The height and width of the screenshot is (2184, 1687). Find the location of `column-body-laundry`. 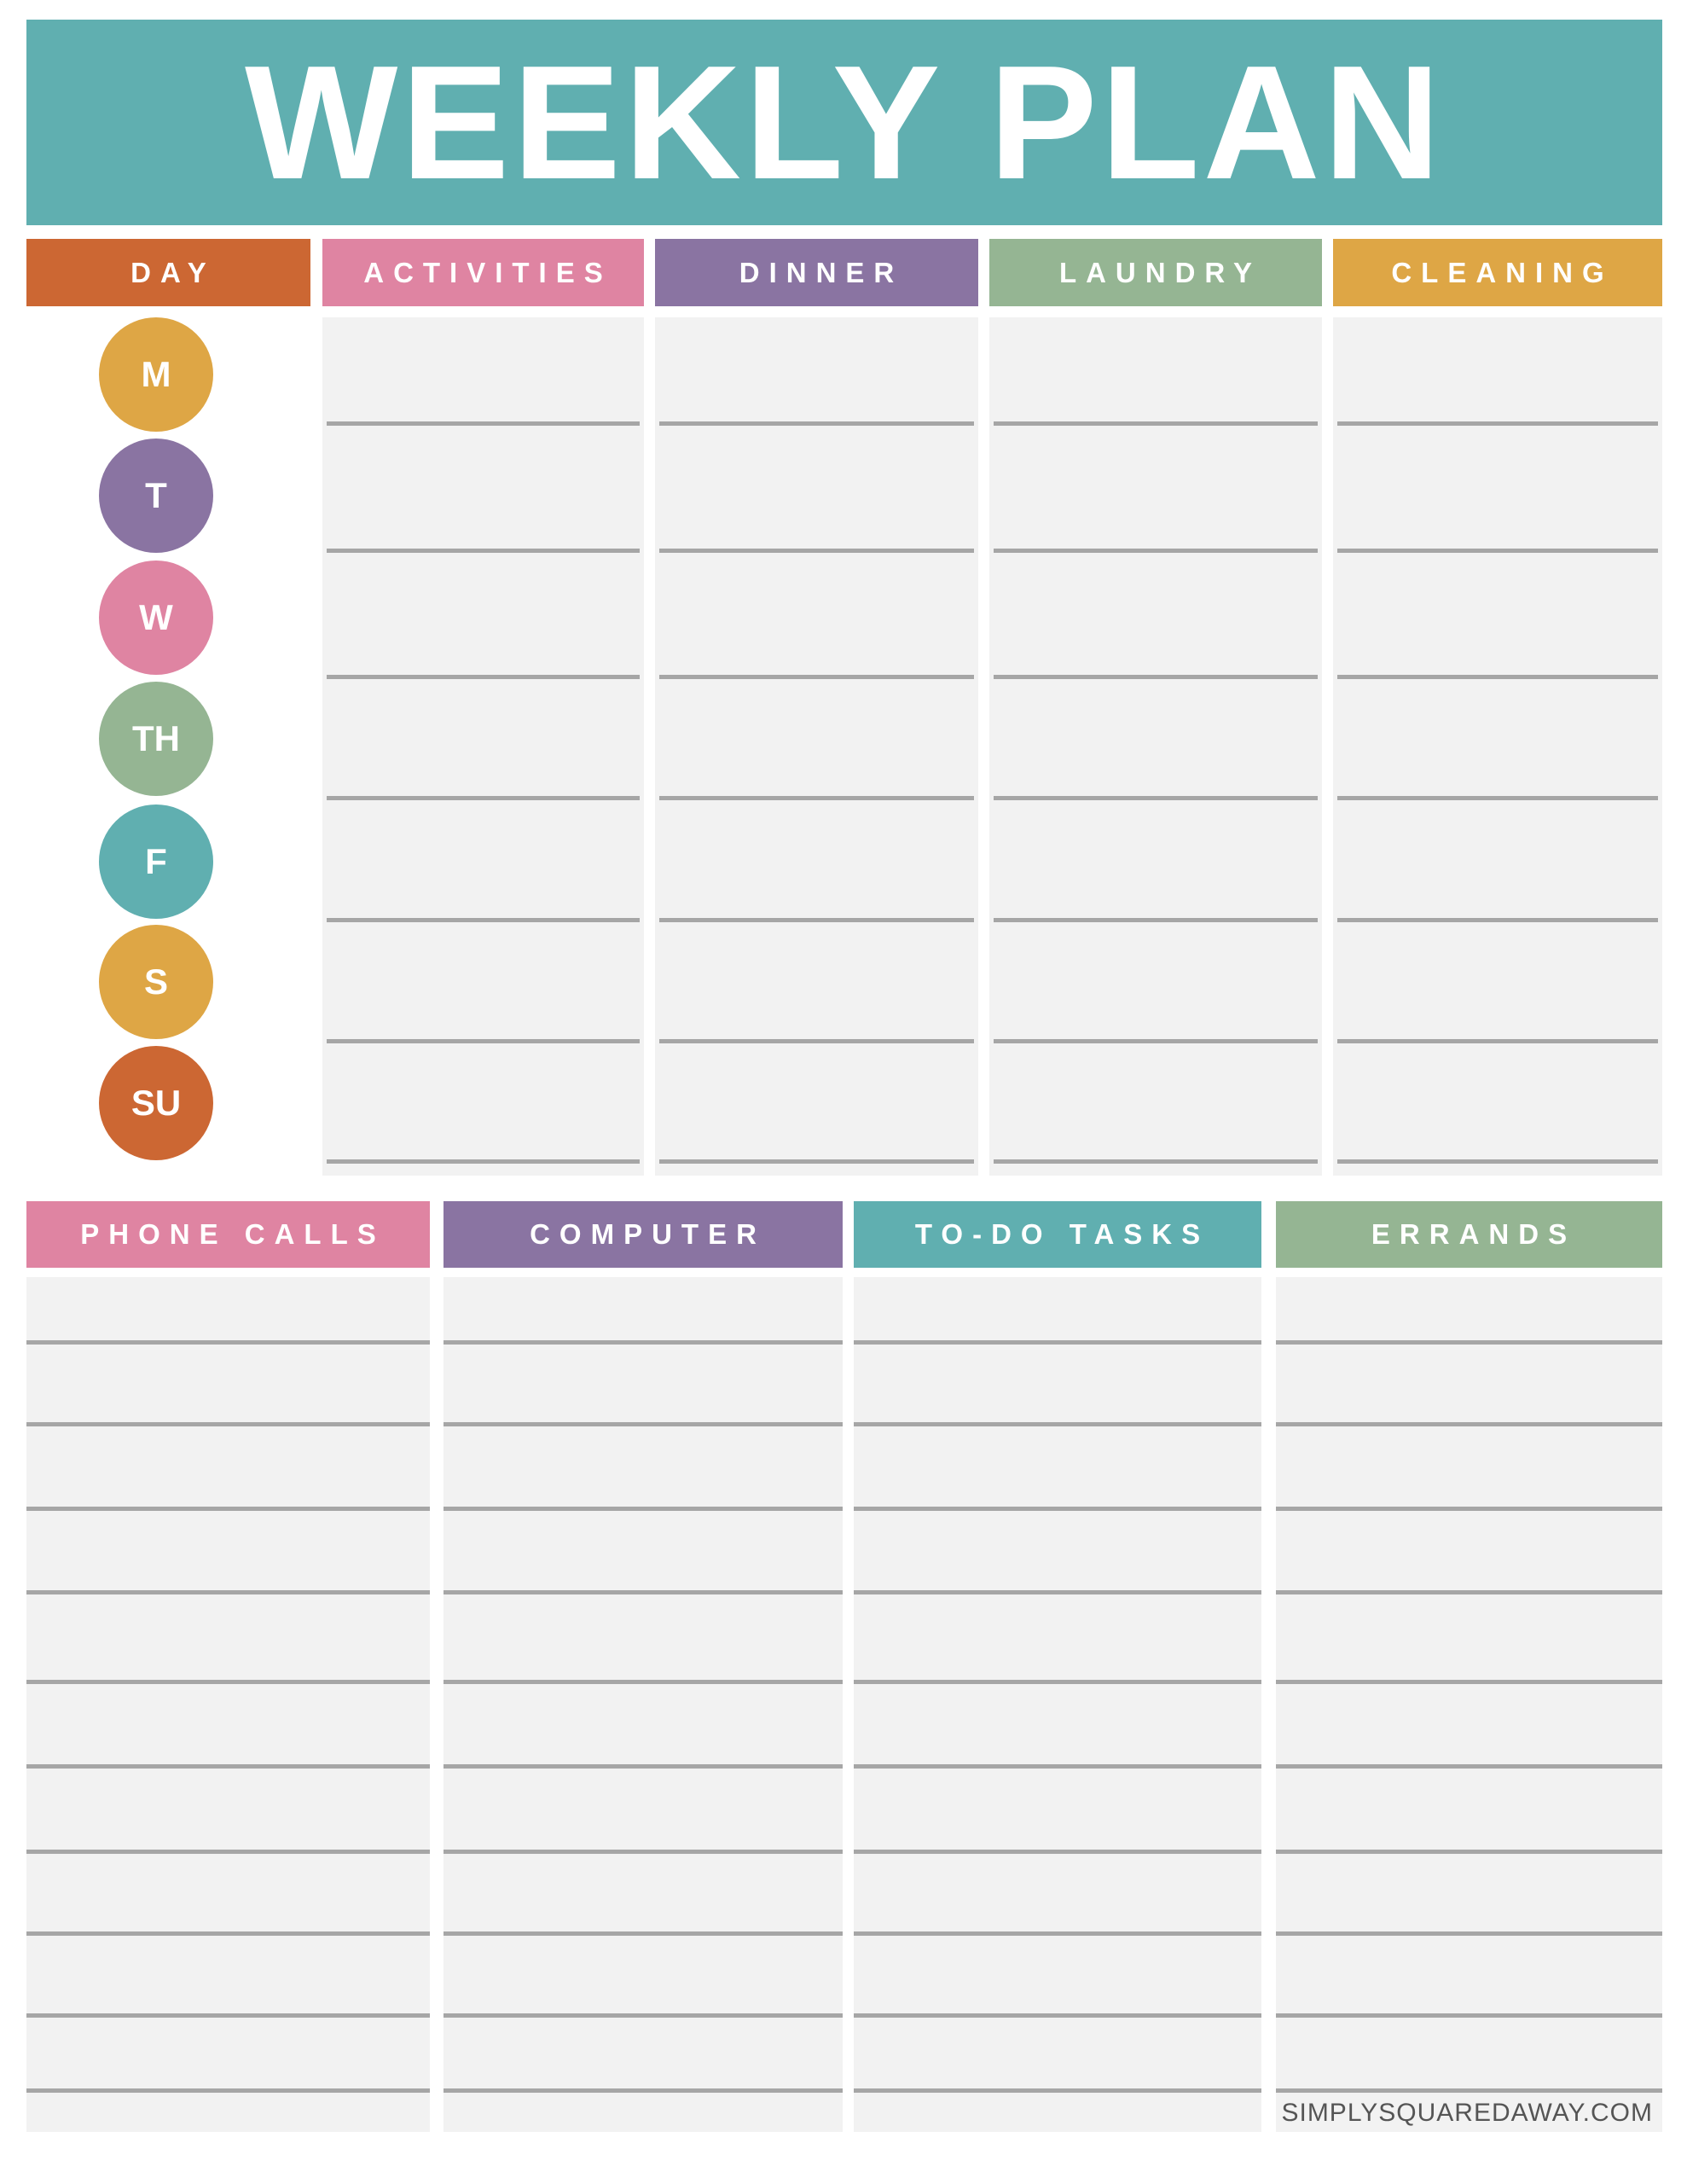

column-body-laundry is located at coordinates (1156, 747).